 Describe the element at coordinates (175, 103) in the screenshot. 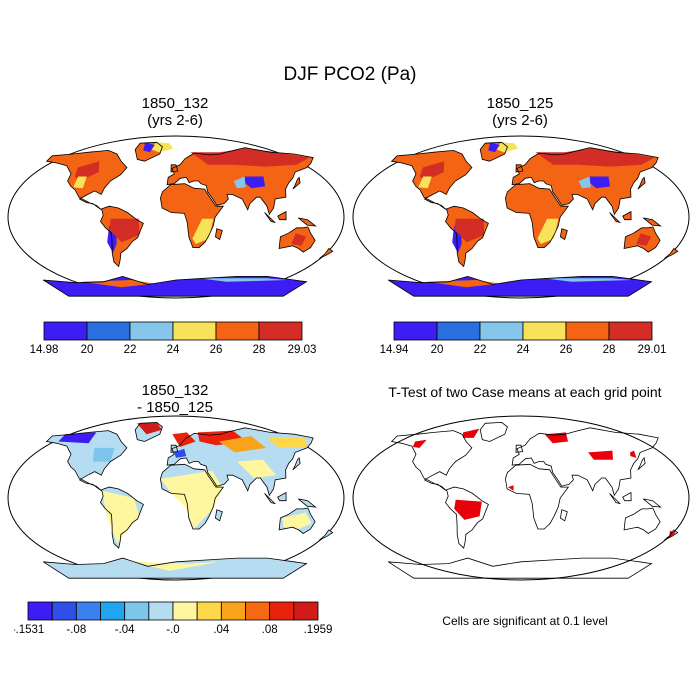

I see `panel-1-title-line1: 1850_132` at that location.